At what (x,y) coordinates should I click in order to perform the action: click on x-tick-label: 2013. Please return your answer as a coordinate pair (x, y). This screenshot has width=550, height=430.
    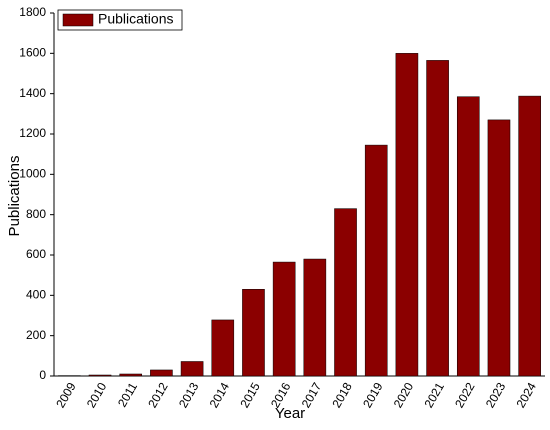
    Looking at the image, I should click on (189, 395).